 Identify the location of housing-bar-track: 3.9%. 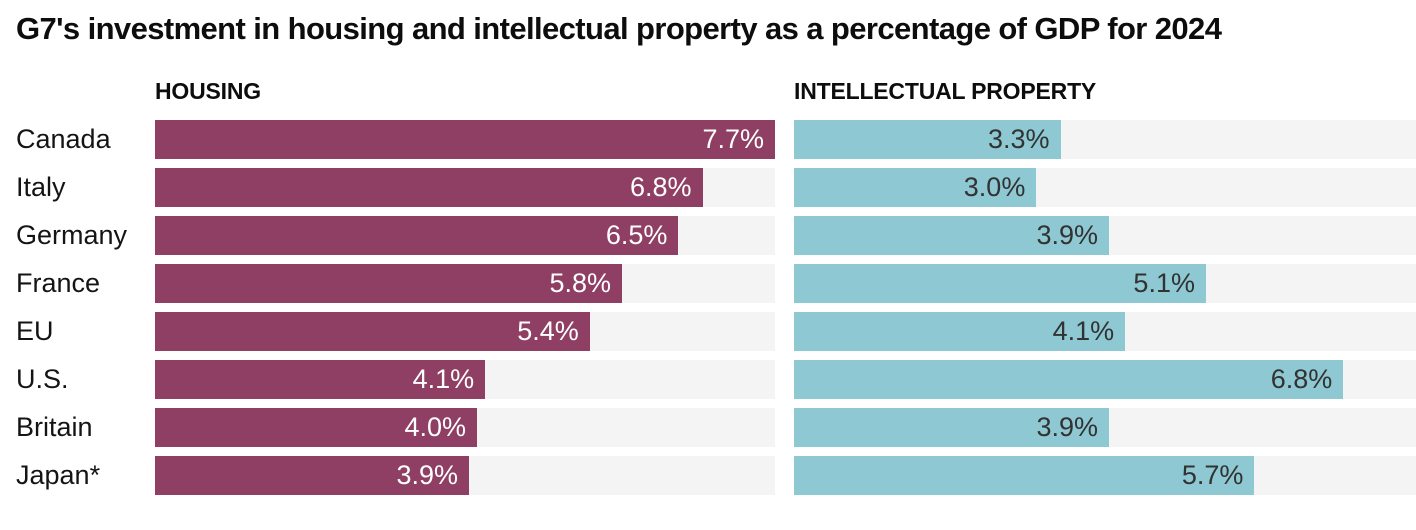
(465, 475).